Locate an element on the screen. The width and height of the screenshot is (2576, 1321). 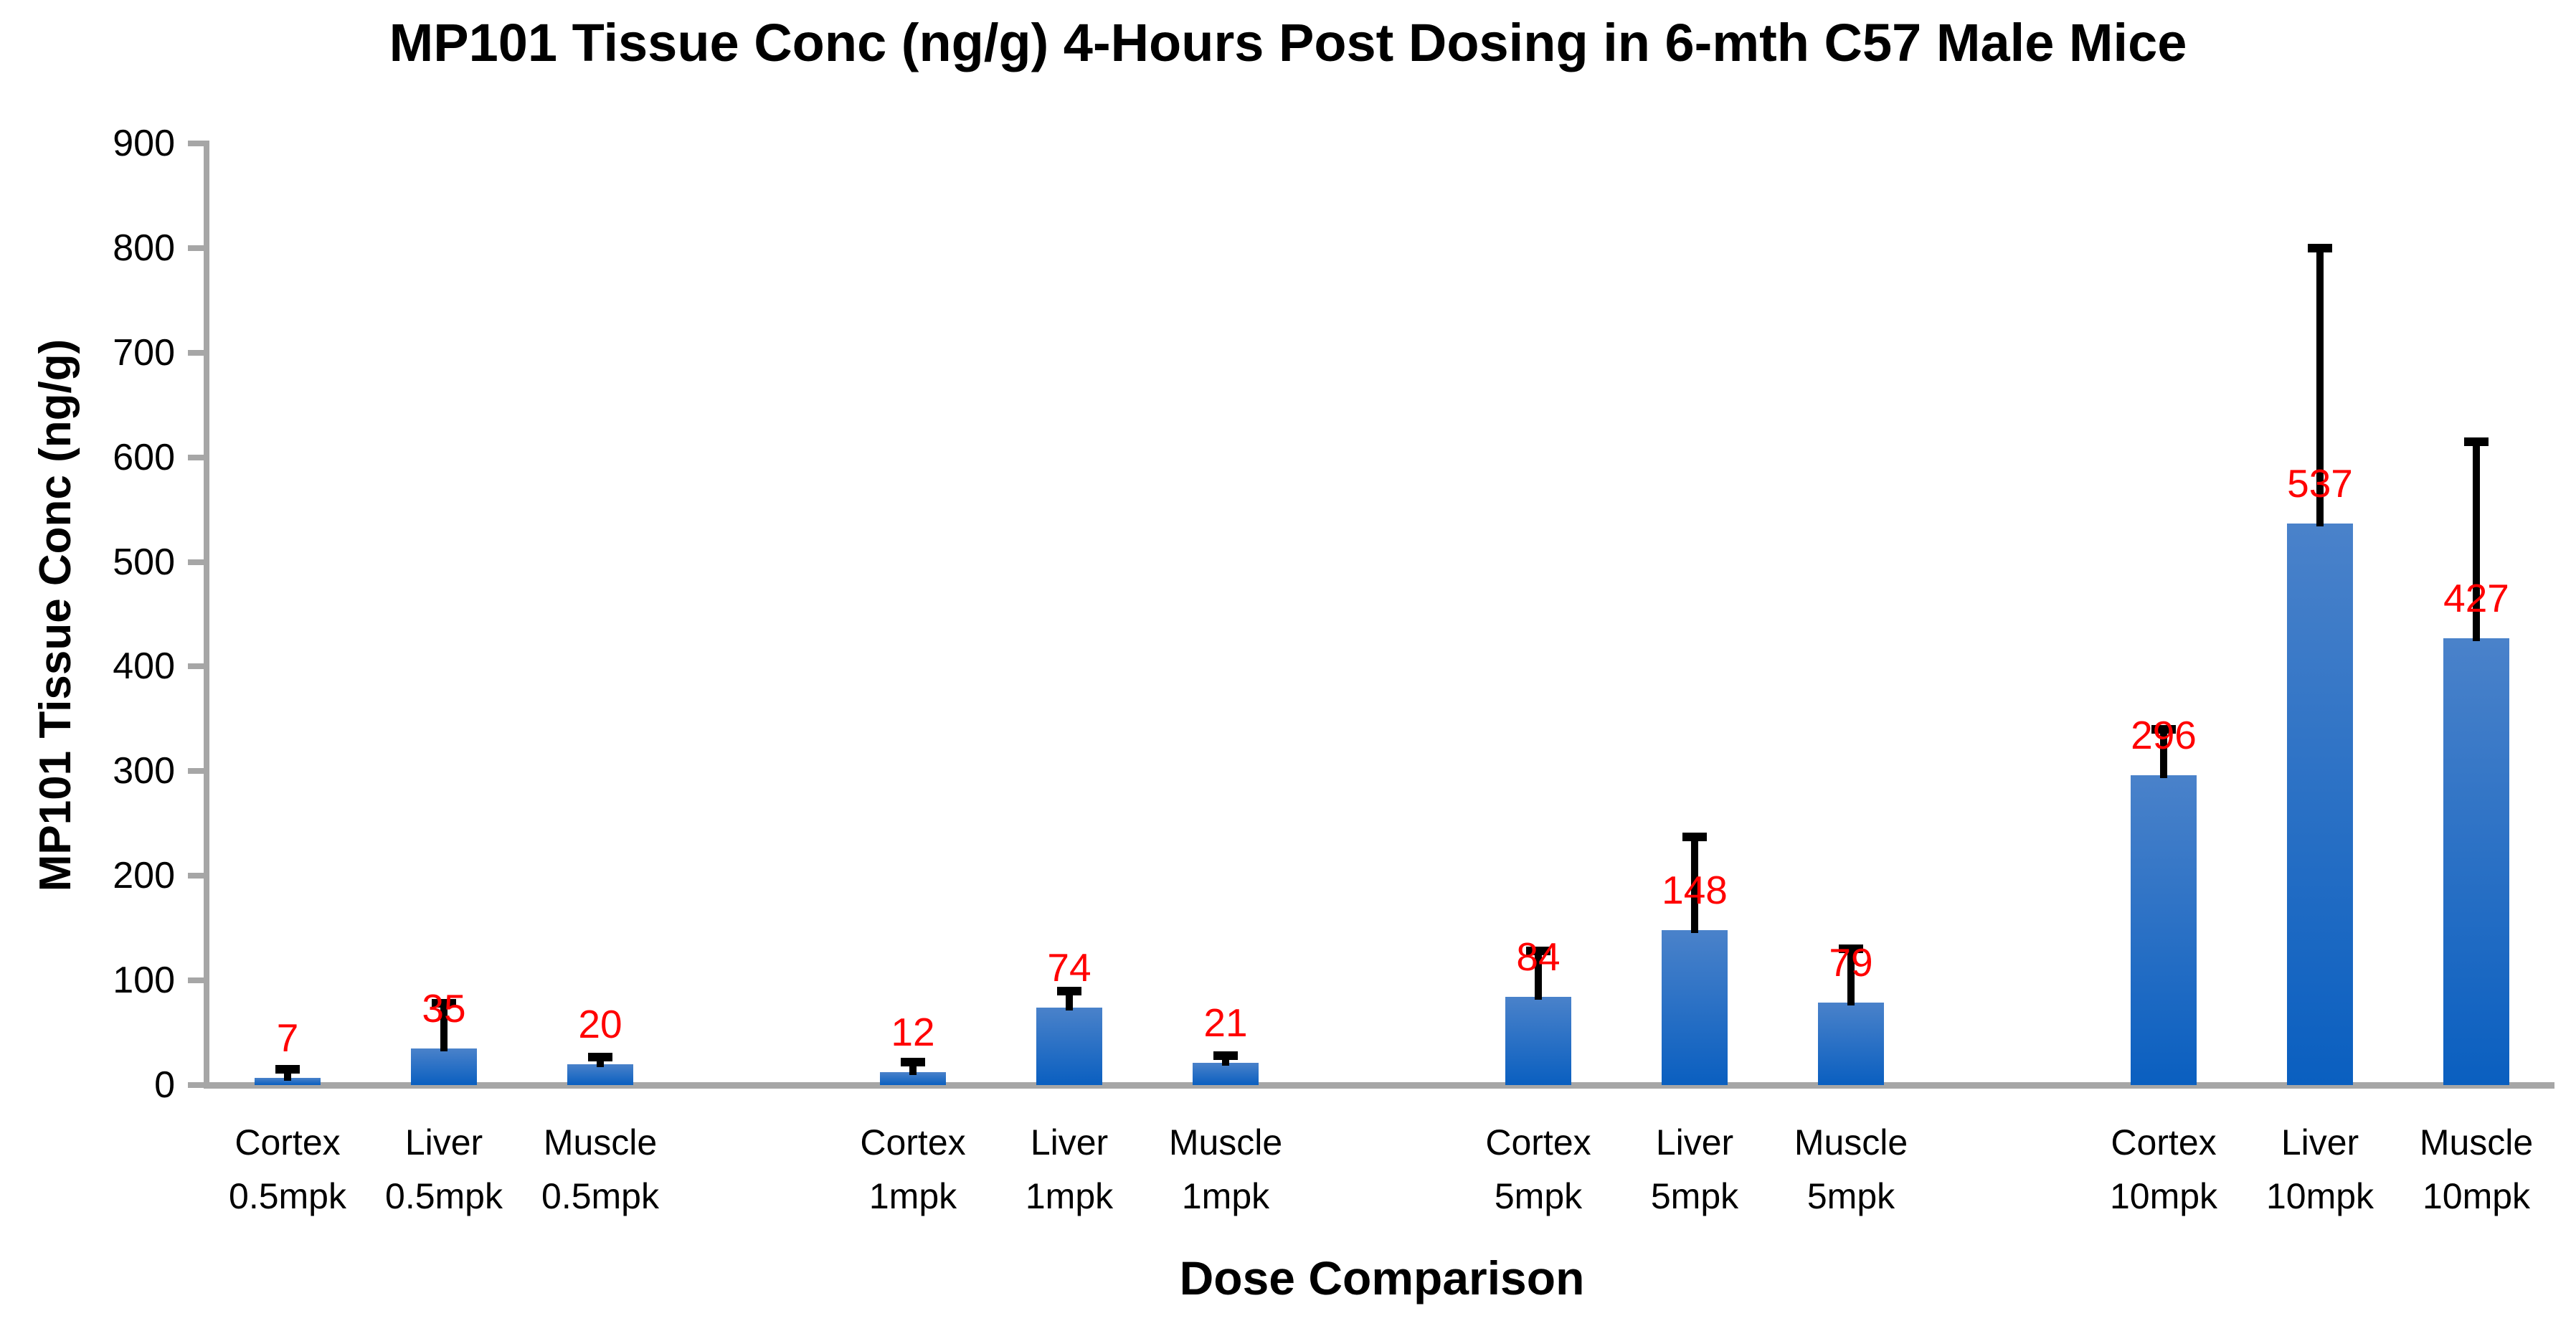
bar-value-label: 148 is located at coordinates (1695, 890).